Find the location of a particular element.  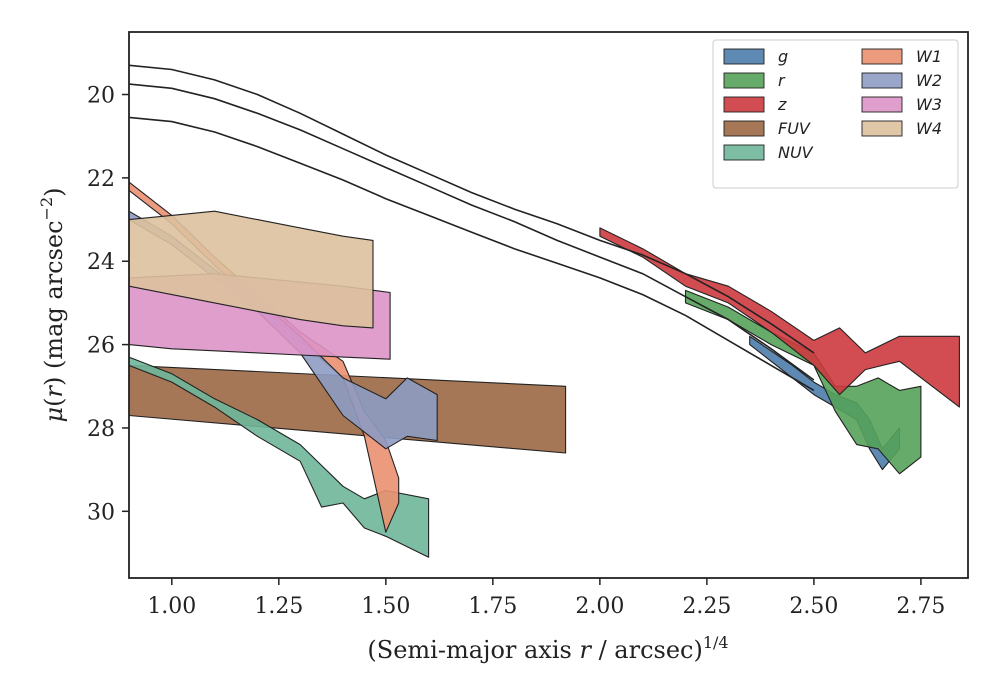

legend-swatch-w4 is located at coordinates (882, 128).